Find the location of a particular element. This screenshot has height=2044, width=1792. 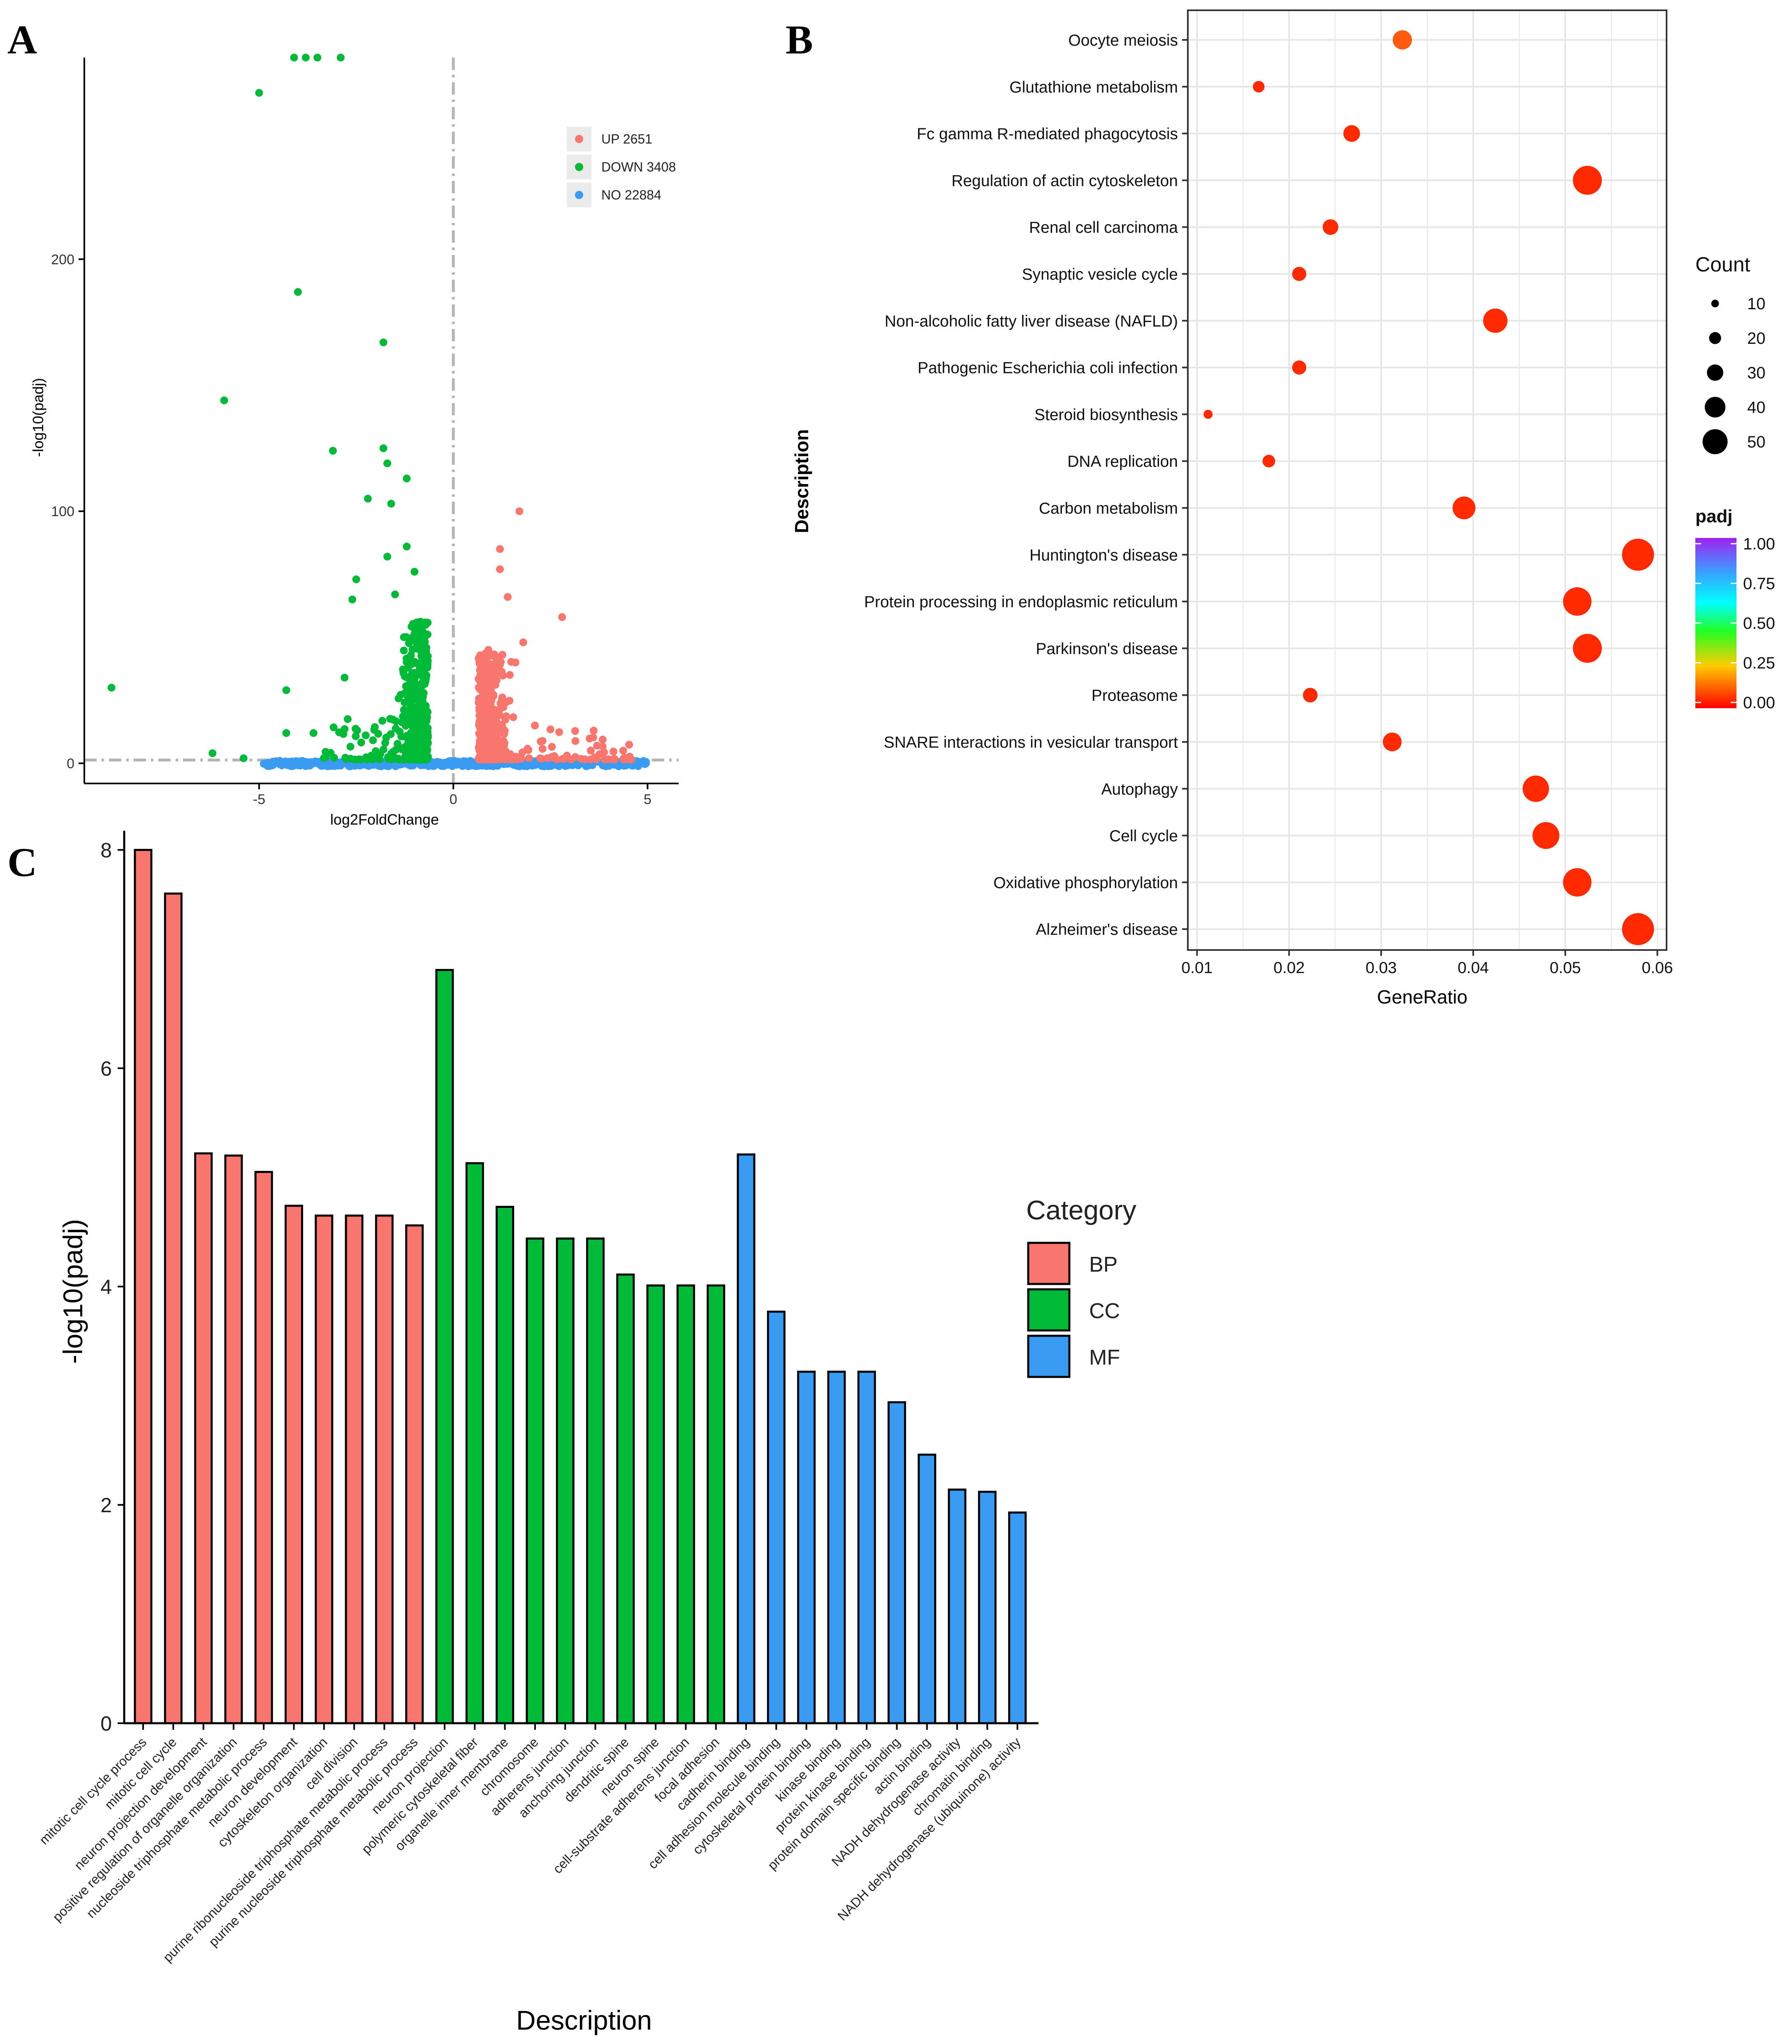

bubble-x-axis-label: GeneRatio is located at coordinates (1422, 997).